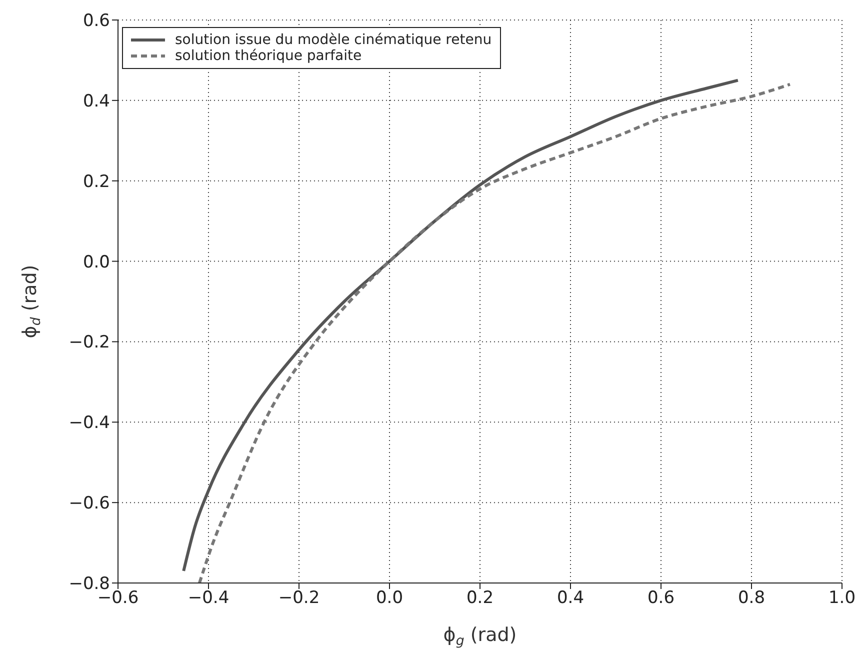 This screenshot has width=864, height=657. Describe the element at coordinates (752, 598) in the screenshot. I see `x-tick-label: 0.8` at that location.